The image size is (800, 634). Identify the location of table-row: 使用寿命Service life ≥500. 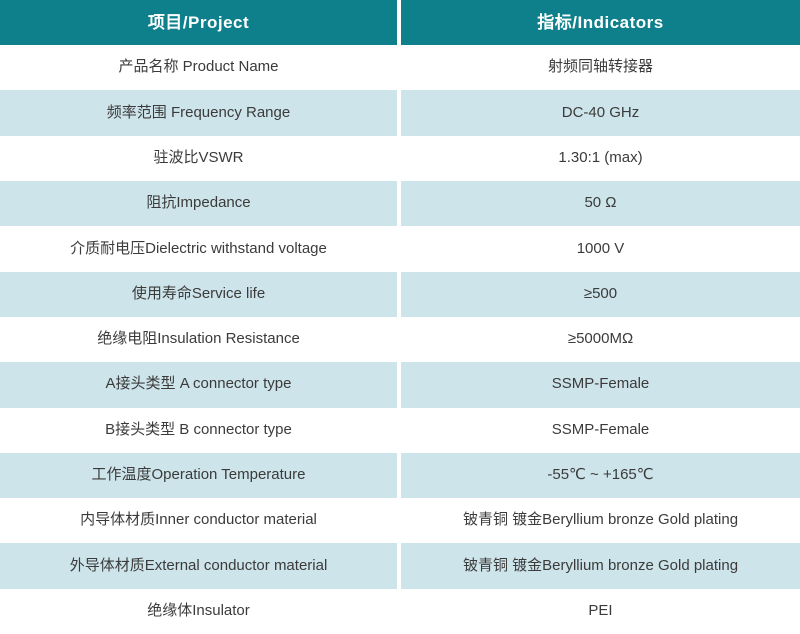
(400, 294).